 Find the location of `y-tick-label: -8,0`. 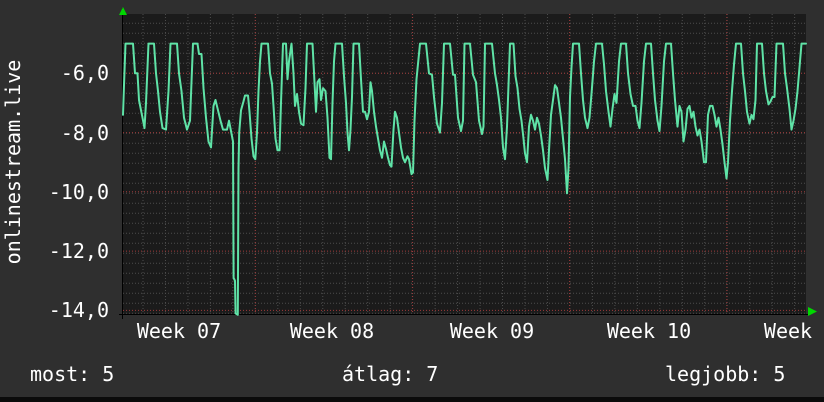

y-tick-label: -8,0 is located at coordinates (84, 132).